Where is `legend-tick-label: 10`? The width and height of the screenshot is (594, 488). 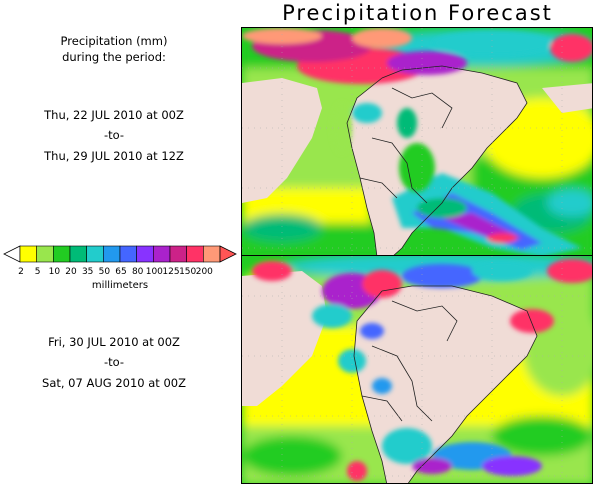 legend-tick-label: 10 is located at coordinates (55, 272).